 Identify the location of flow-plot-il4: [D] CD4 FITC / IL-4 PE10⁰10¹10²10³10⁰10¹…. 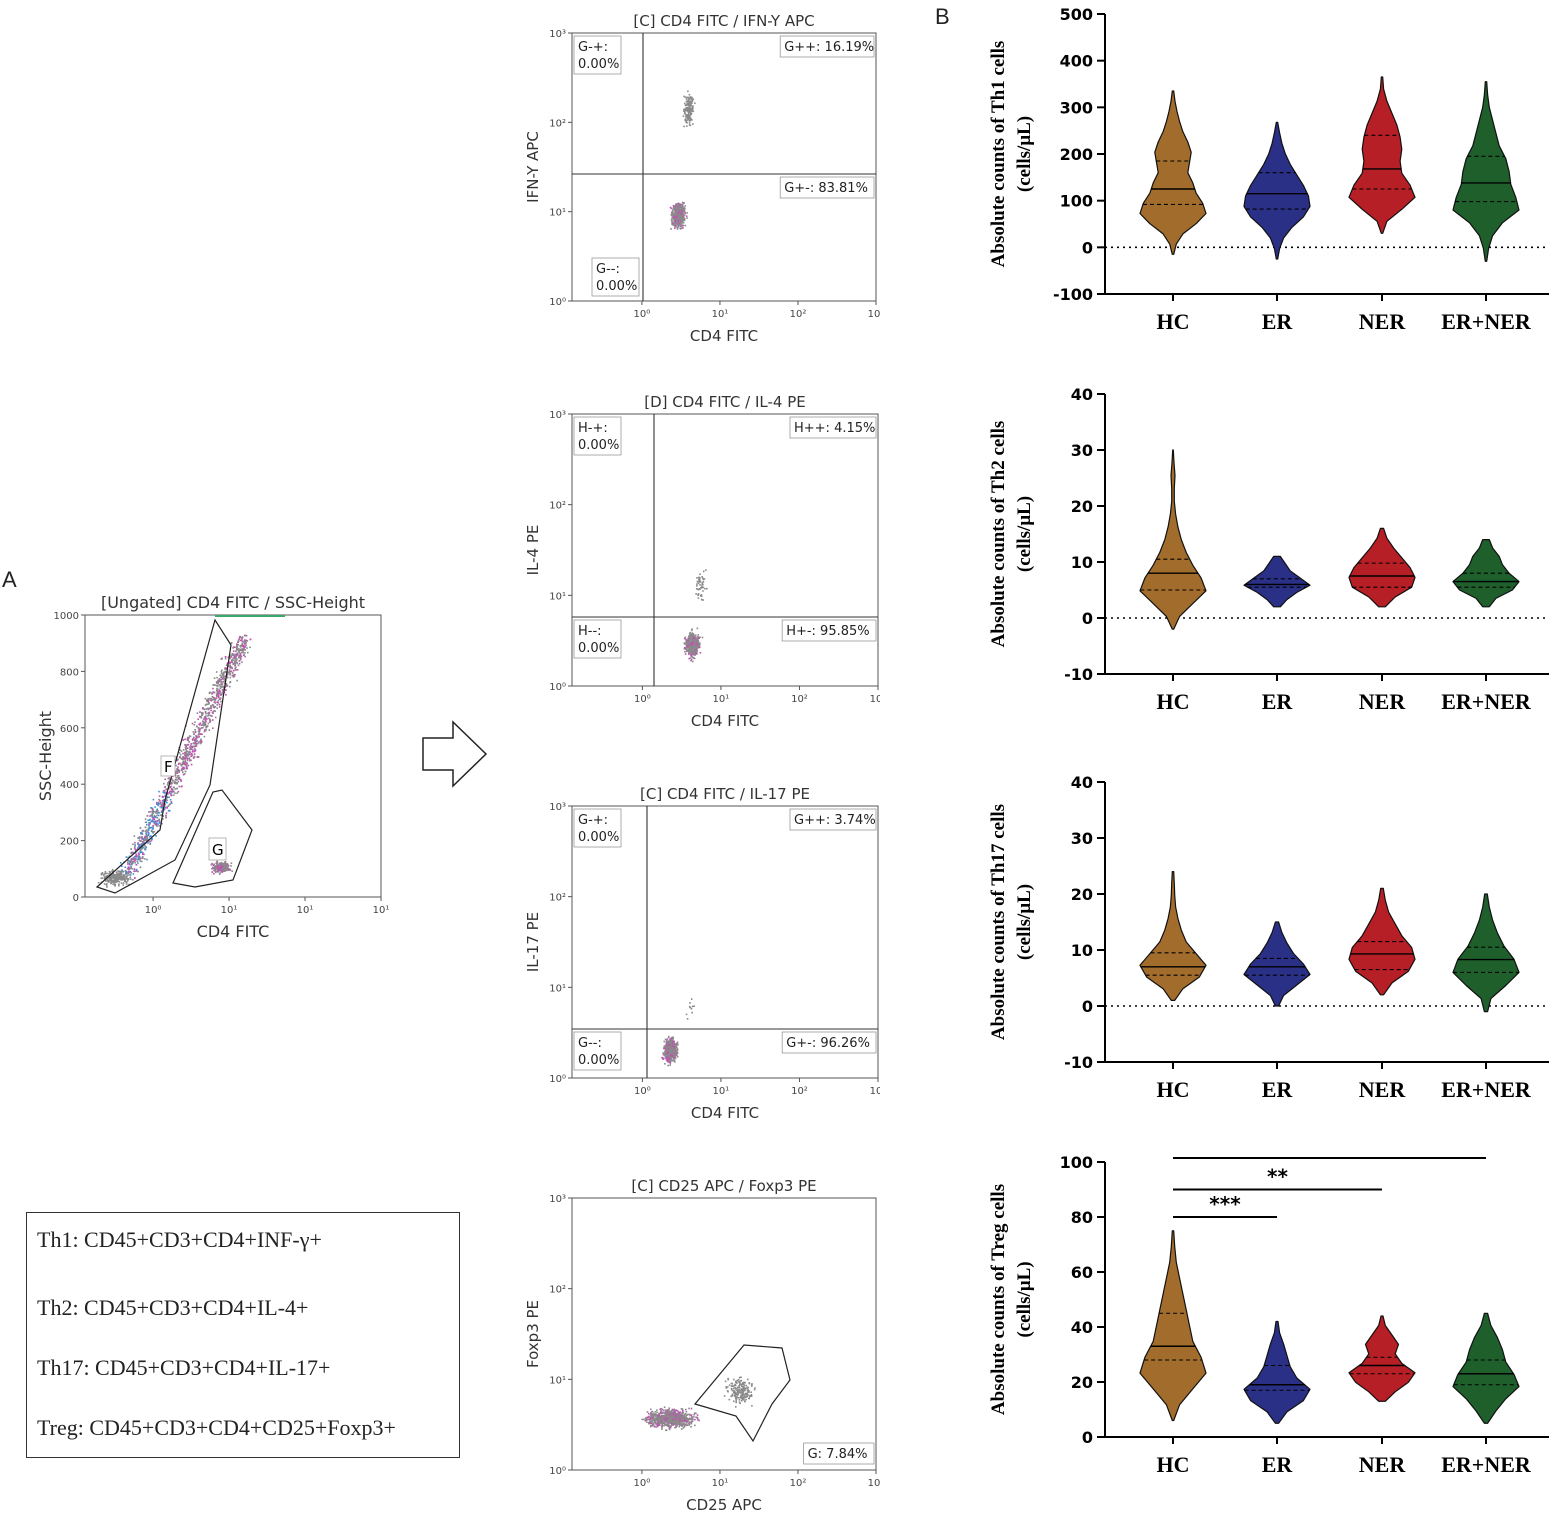
(702, 561).